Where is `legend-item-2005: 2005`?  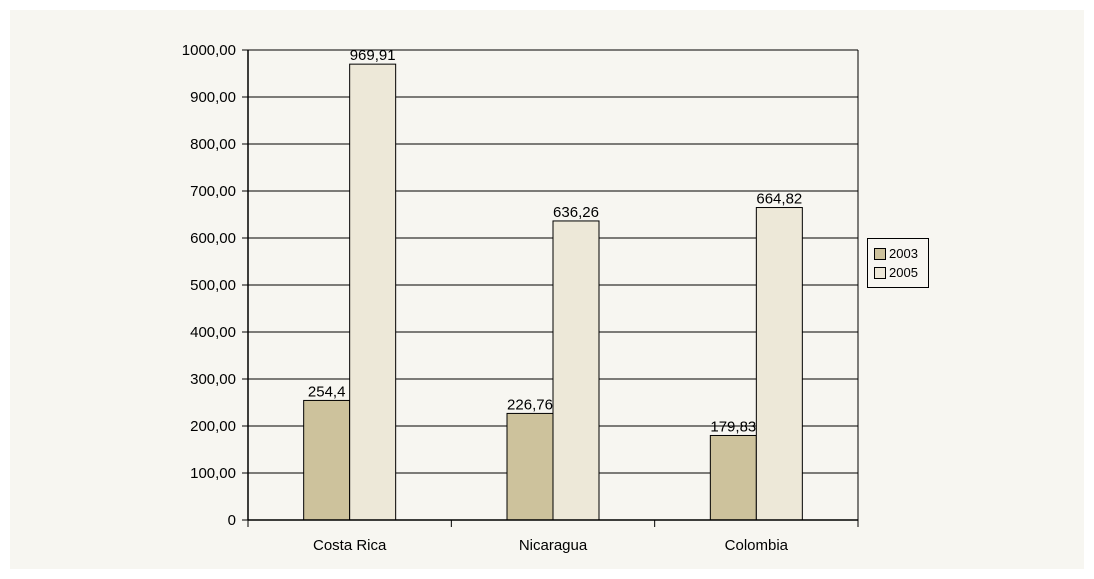
legend-item-2005: 2005 is located at coordinates (901, 272).